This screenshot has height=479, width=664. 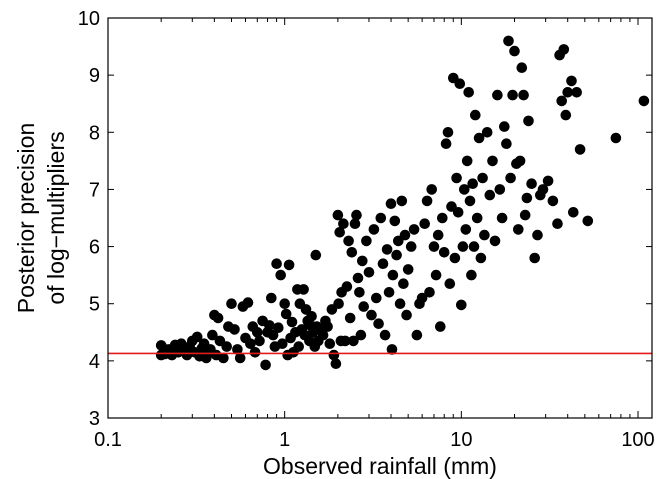 What do you see at coordinates (94, 419) in the screenshot?
I see `y-tick-label: 3` at bounding box center [94, 419].